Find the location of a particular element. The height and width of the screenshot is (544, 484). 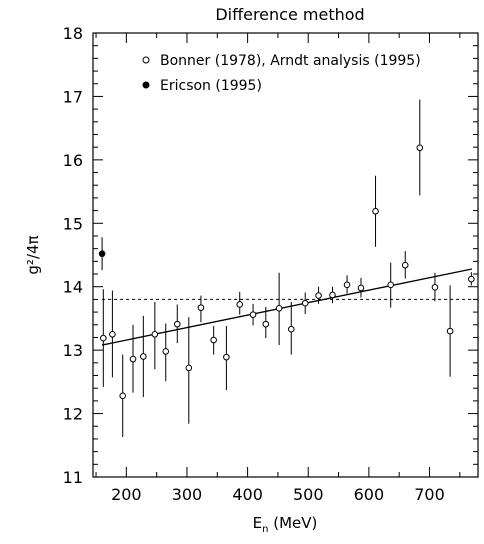

x-axis-label-unit: (MeV) is located at coordinates (292, 523).